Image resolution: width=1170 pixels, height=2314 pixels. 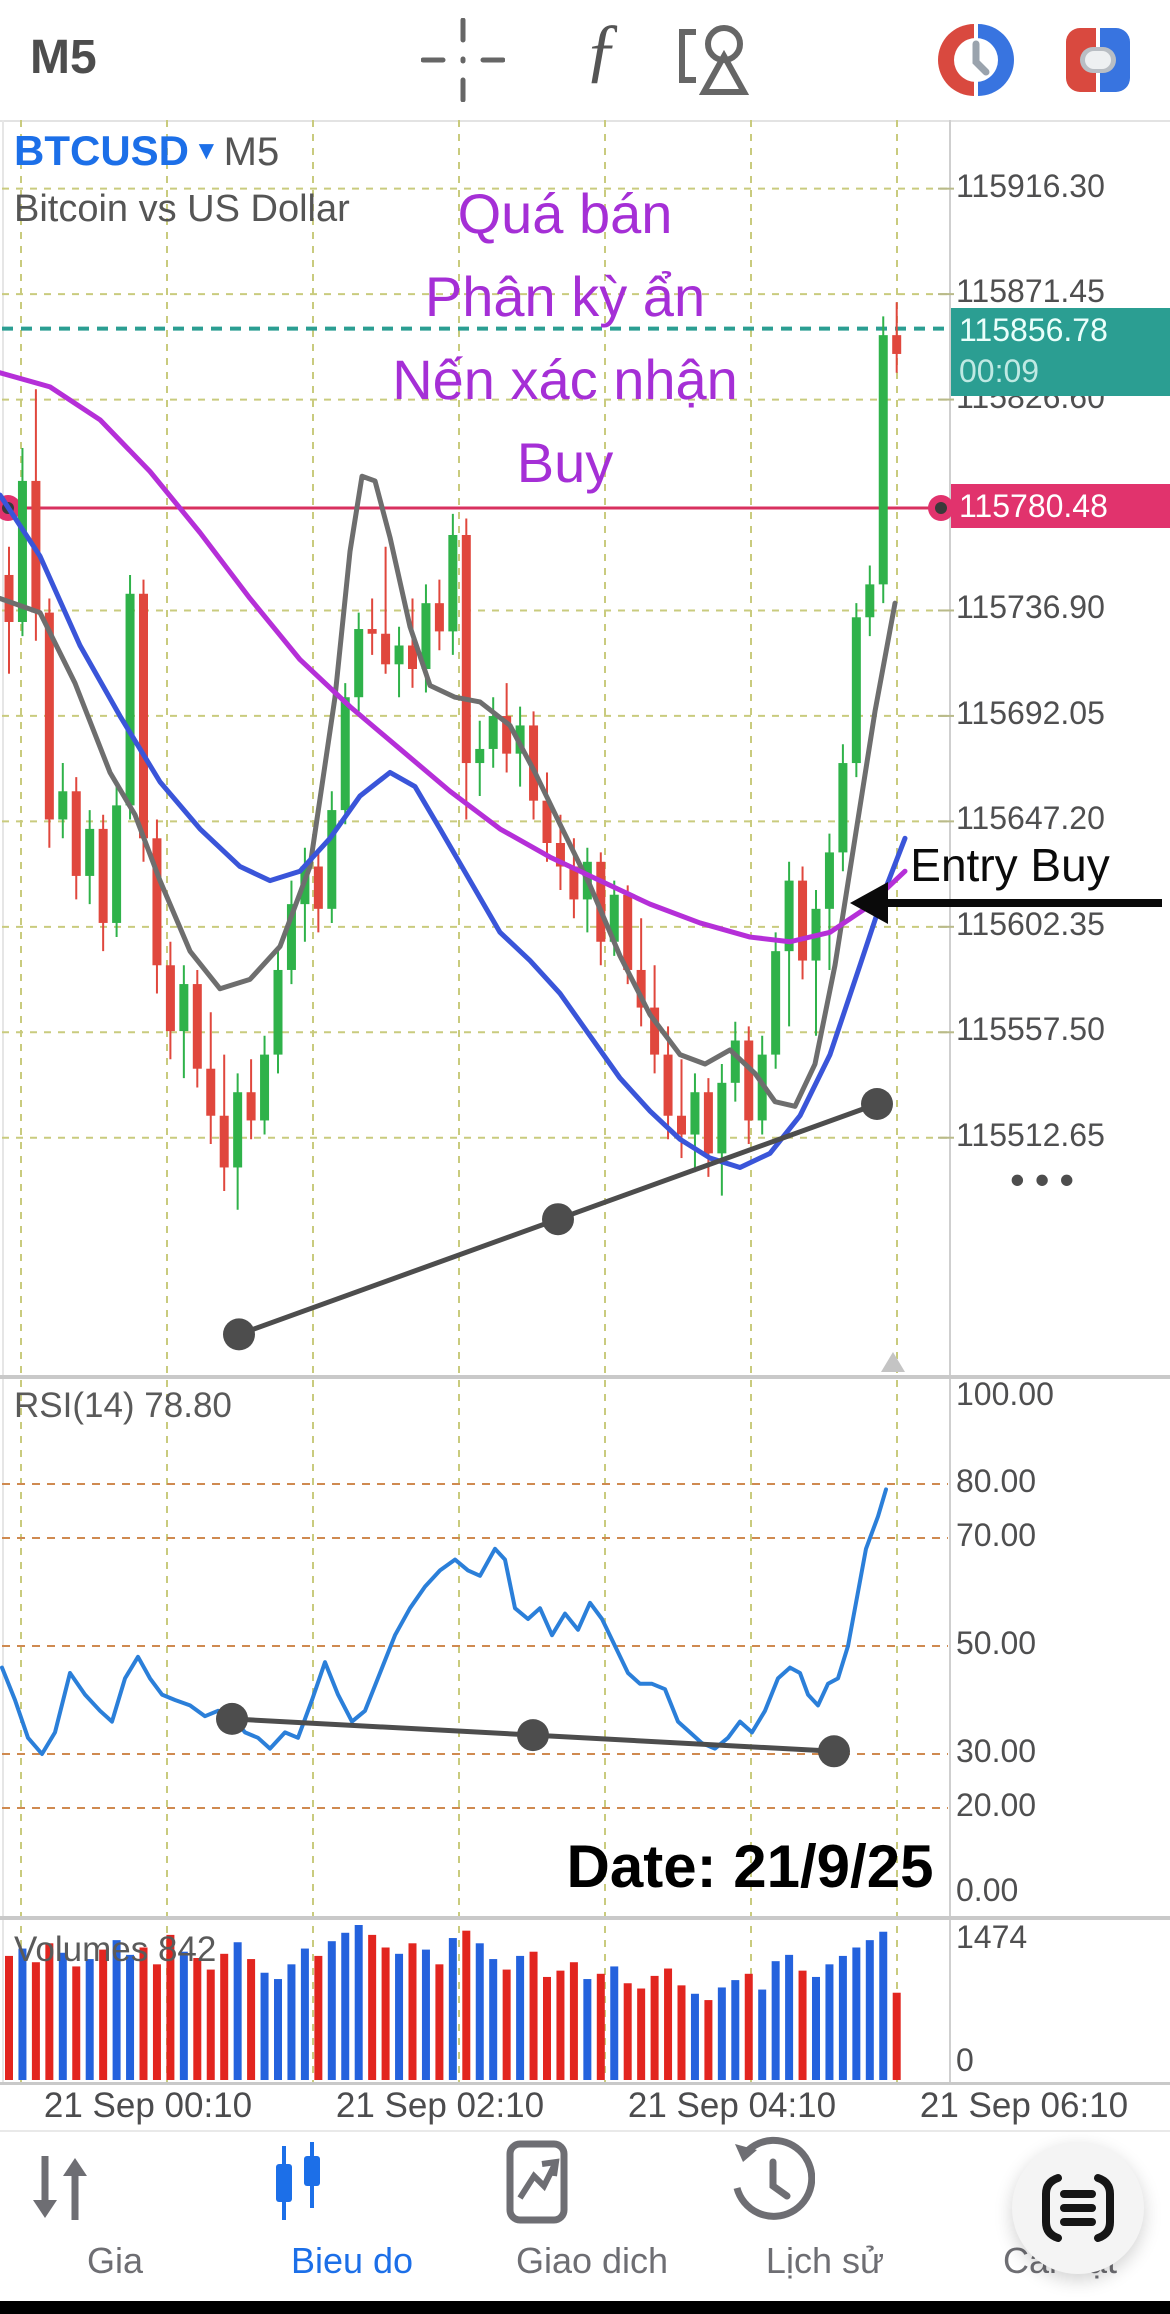 I want to click on nav-item-quotes: Gia, so click(x=115, y=2217).